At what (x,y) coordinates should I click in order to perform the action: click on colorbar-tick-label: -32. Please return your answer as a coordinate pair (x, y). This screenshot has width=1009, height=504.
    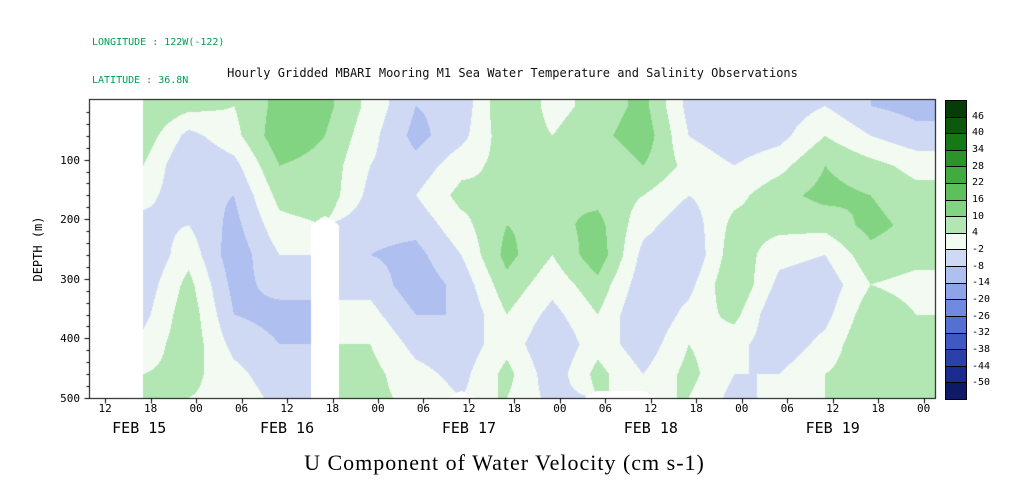
    Looking at the image, I should click on (981, 333).